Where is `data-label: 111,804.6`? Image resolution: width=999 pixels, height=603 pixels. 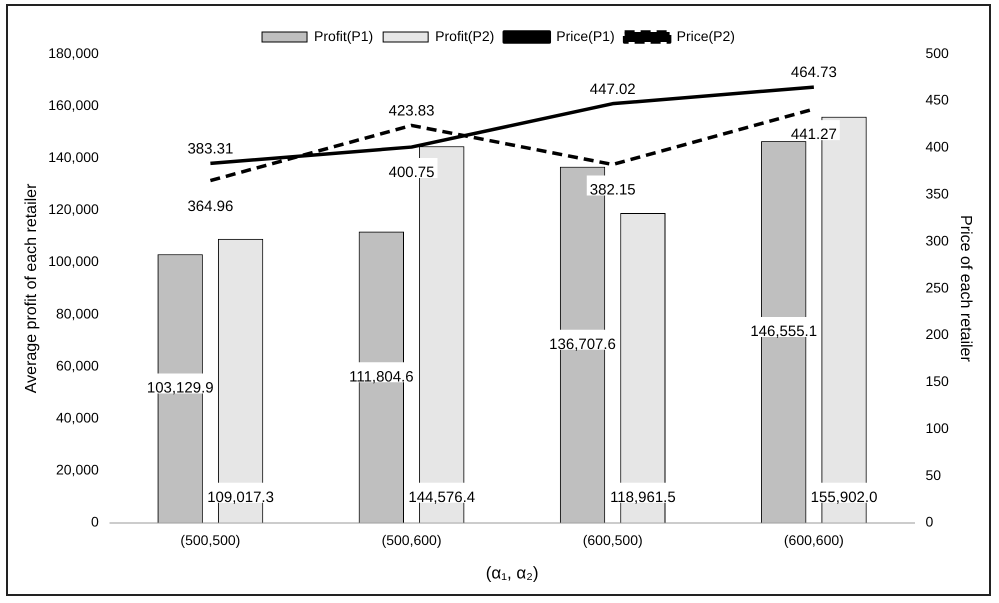 data-label: 111,804.6 is located at coordinates (381, 377).